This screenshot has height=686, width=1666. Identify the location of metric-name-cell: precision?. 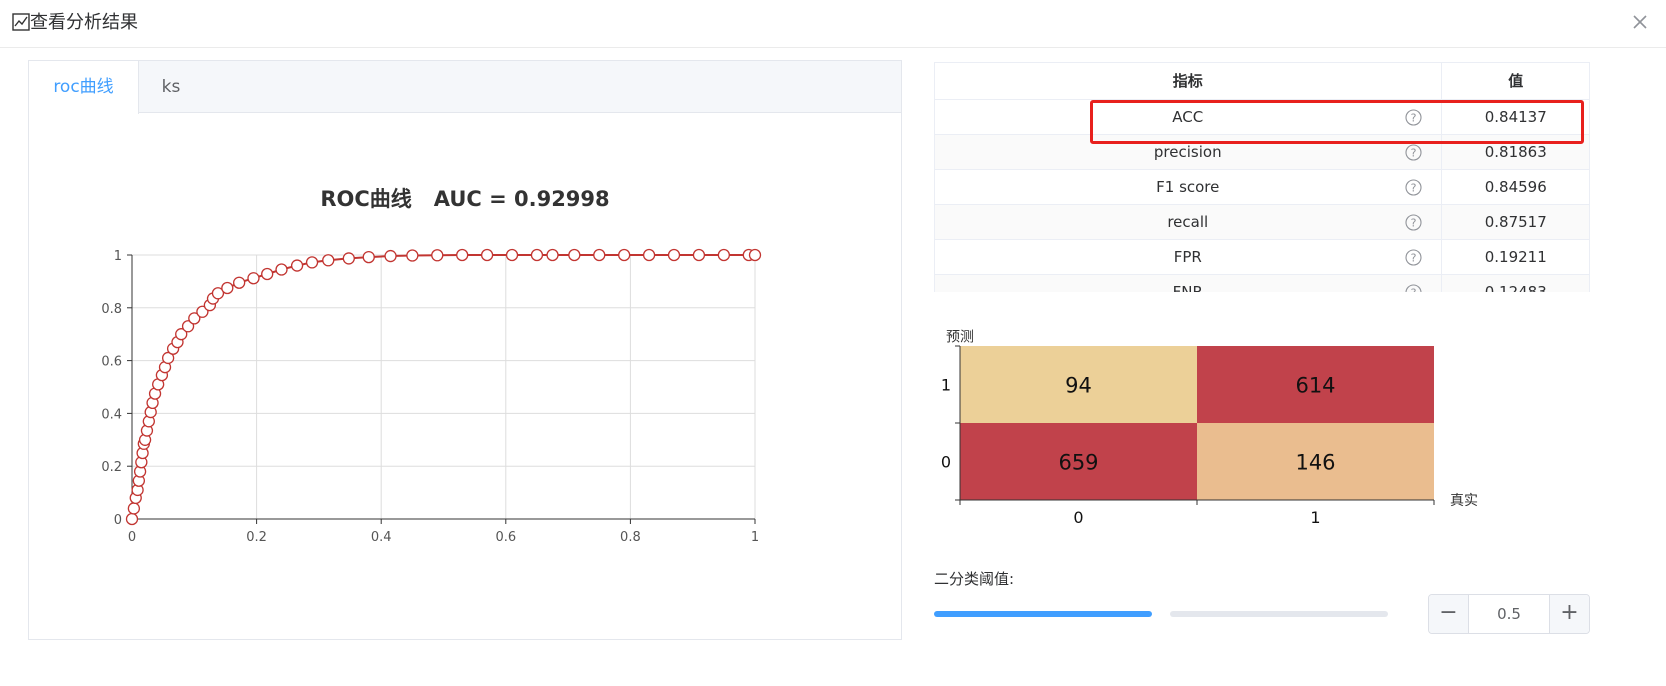
(1188, 152).